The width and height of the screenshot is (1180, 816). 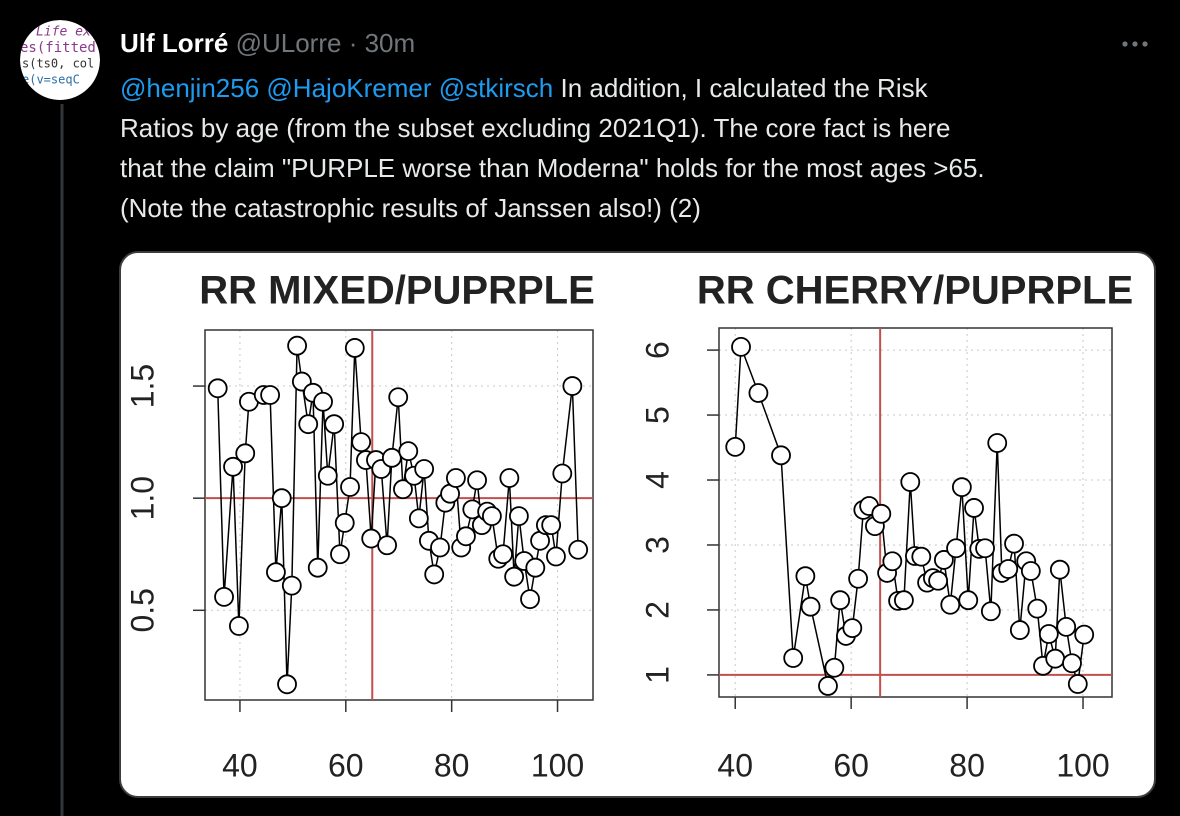 What do you see at coordinates (1082, 765) in the screenshot?
I see `x-tick-label: 100` at bounding box center [1082, 765].